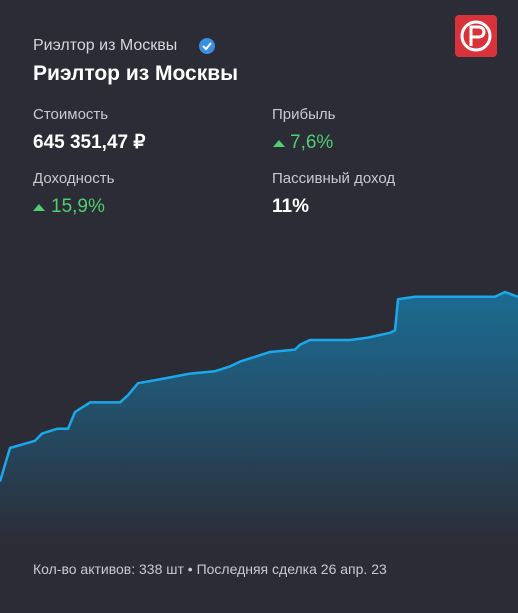  What do you see at coordinates (78, 206) in the screenshot?
I see `stat-value: 15,9%` at bounding box center [78, 206].